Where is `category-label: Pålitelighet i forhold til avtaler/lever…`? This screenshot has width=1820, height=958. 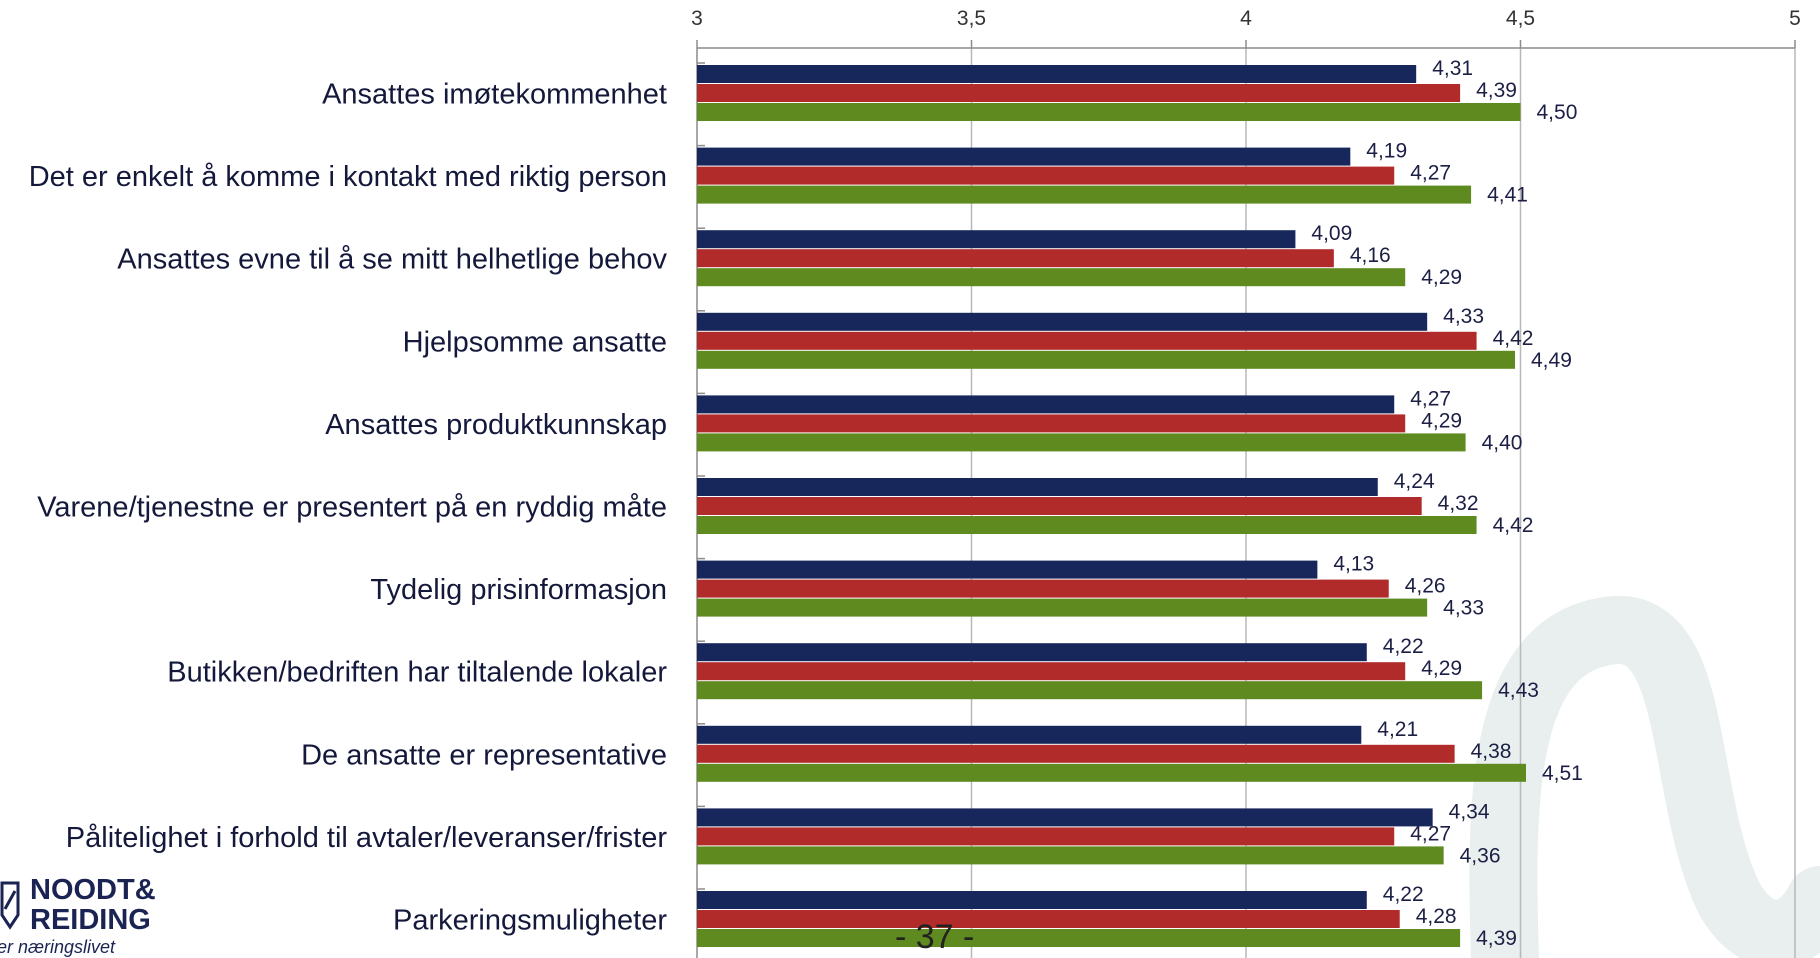
category-label: Pålitelighet i forhold til avtaler/lever… is located at coordinates (367, 838).